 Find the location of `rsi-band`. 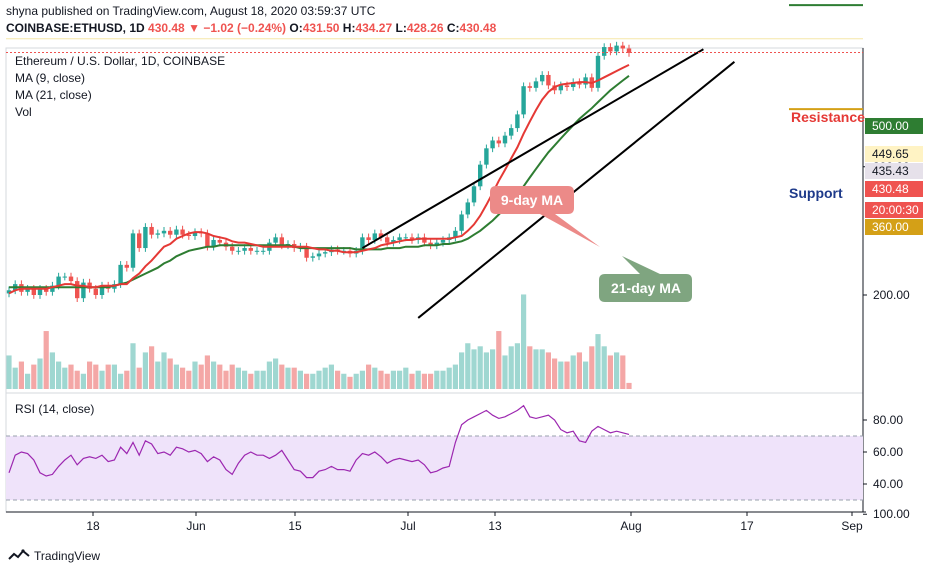

rsi-band is located at coordinates (434, 468).